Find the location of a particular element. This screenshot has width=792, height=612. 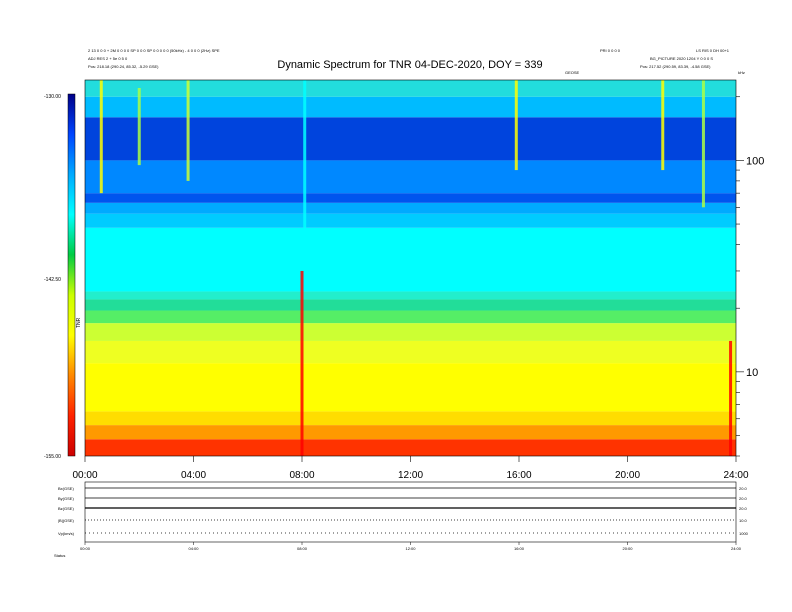

line-plot-label-3: |B|(GSE) is located at coordinates (66, 520).